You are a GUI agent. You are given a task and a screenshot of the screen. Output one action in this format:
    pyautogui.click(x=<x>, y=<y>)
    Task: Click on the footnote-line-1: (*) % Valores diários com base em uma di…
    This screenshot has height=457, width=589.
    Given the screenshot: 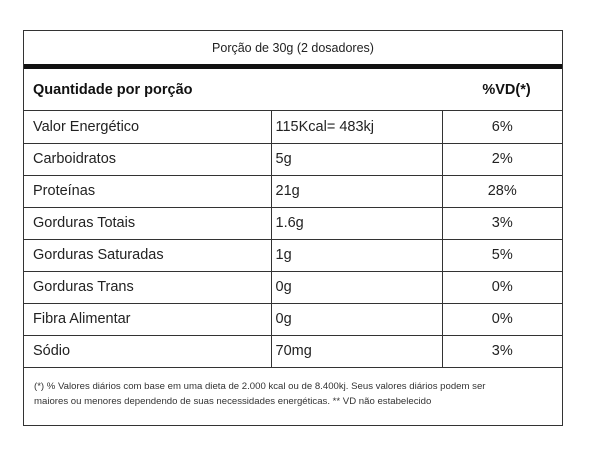 What is the action you would take?
    pyautogui.click(x=260, y=386)
    